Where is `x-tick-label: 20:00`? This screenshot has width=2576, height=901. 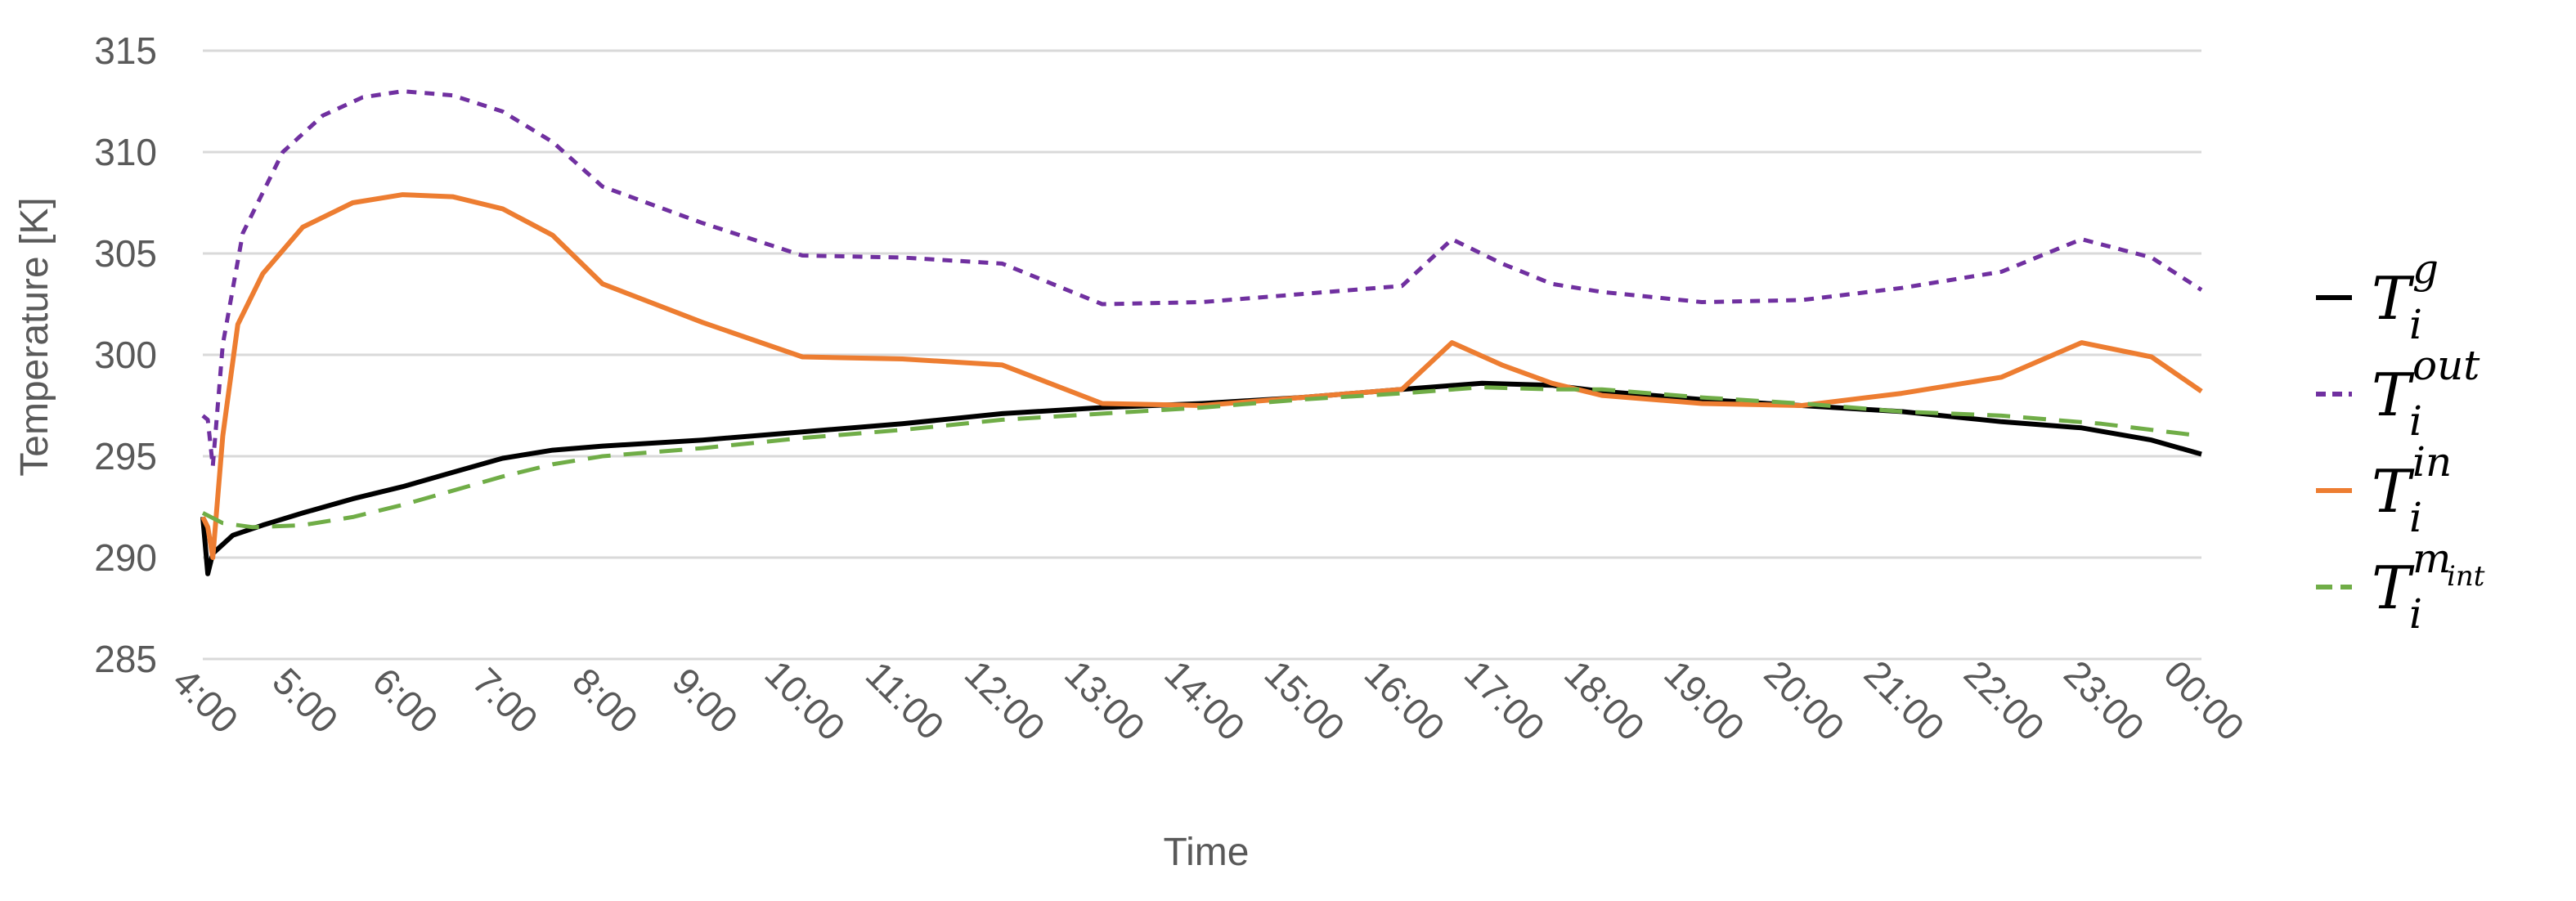 x-tick-label: 20:00 is located at coordinates (1804, 700).